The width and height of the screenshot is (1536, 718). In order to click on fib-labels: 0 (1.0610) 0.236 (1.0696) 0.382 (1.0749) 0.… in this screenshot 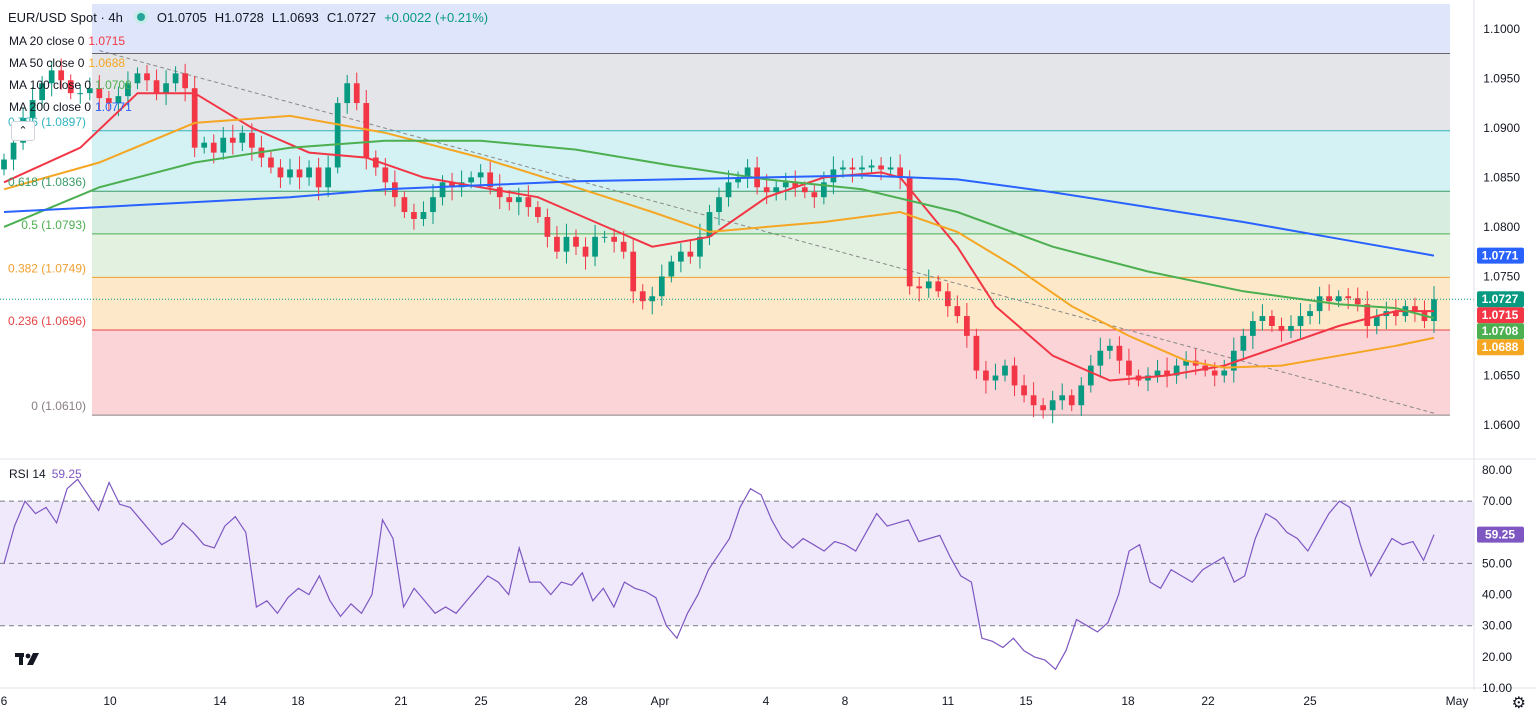, I will do `click(47, 264)`.